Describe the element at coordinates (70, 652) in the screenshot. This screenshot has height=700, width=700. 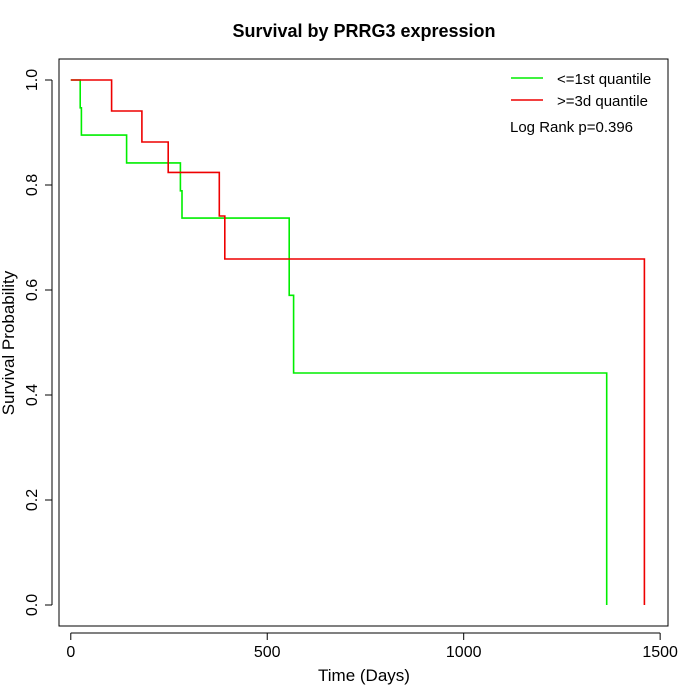
I see `x-tick-label: 0` at that location.